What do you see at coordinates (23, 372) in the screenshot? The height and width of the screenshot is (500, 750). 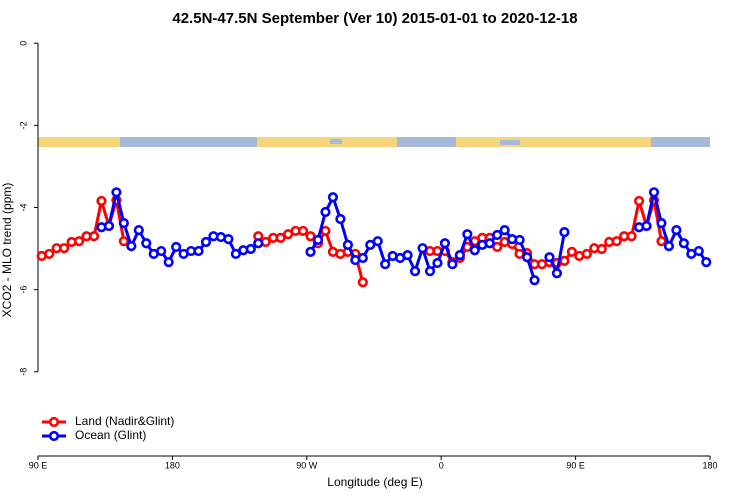 I see `y-tick-label: -8` at bounding box center [23, 372].